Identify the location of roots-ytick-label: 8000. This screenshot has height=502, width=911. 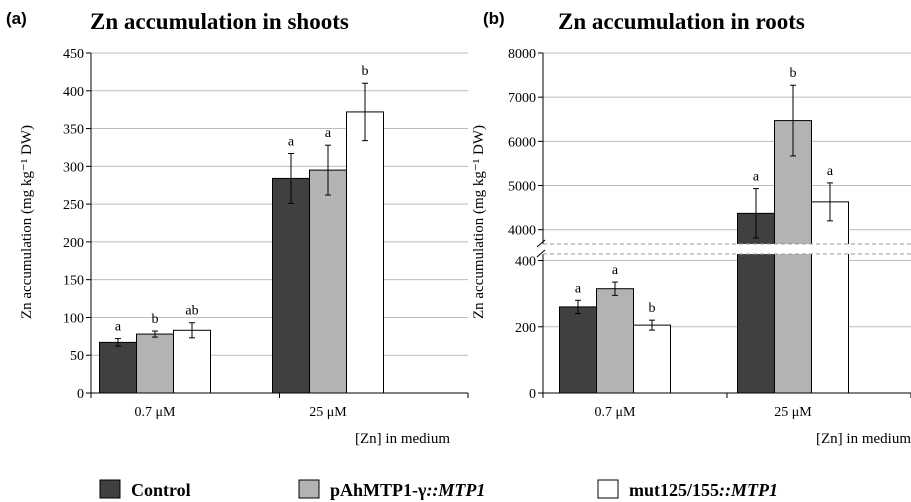
(522, 54).